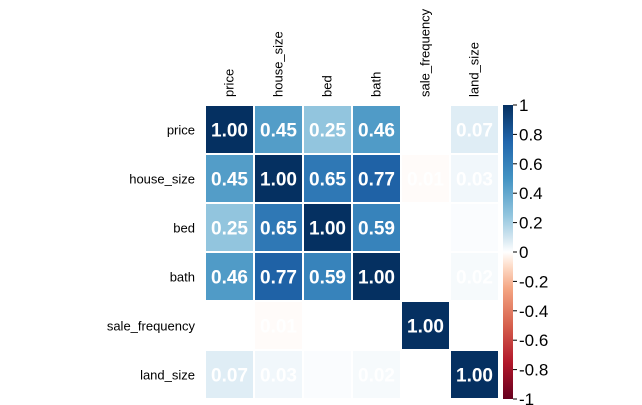 This screenshot has height=405, width=642. Describe the element at coordinates (531, 164) in the screenshot. I see `legend-tick-label: 0.6` at that location.